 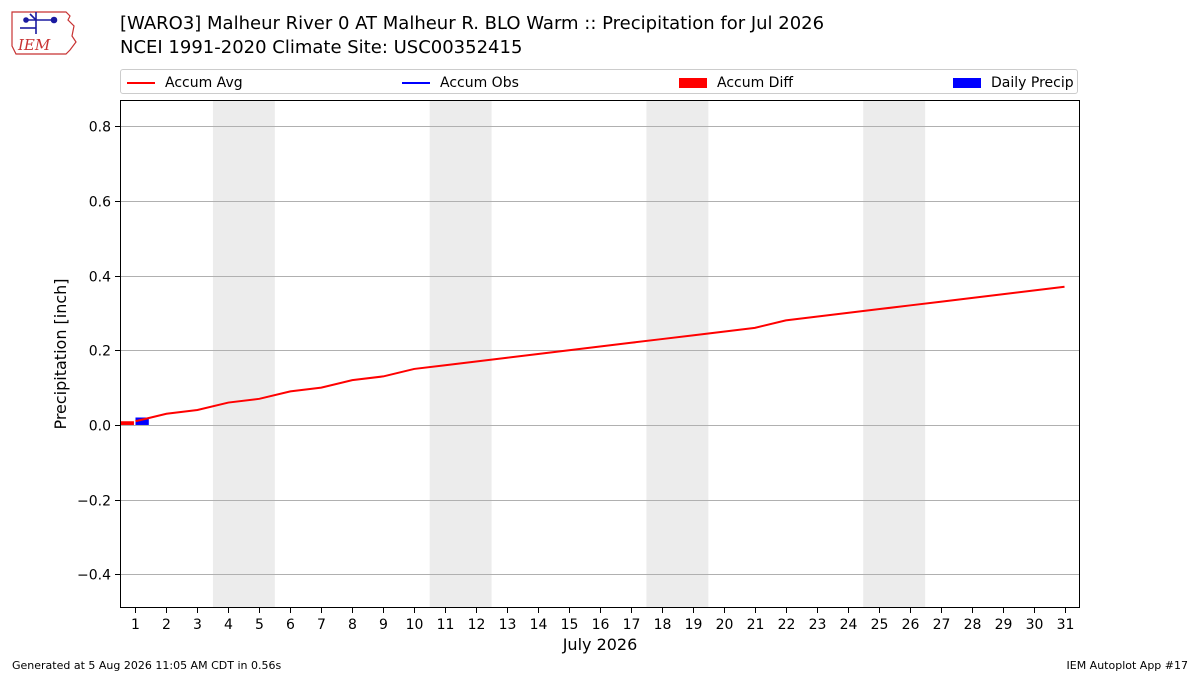 I want to click on x-tick-label: 12, so click(x=477, y=625).